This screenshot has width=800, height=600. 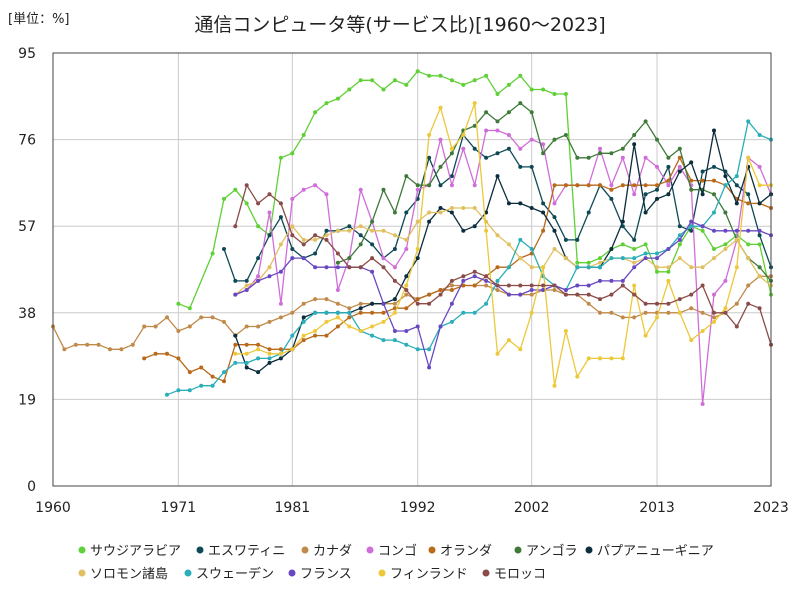 I want to click on legend-item: モロッコ, so click(x=514, y=574).